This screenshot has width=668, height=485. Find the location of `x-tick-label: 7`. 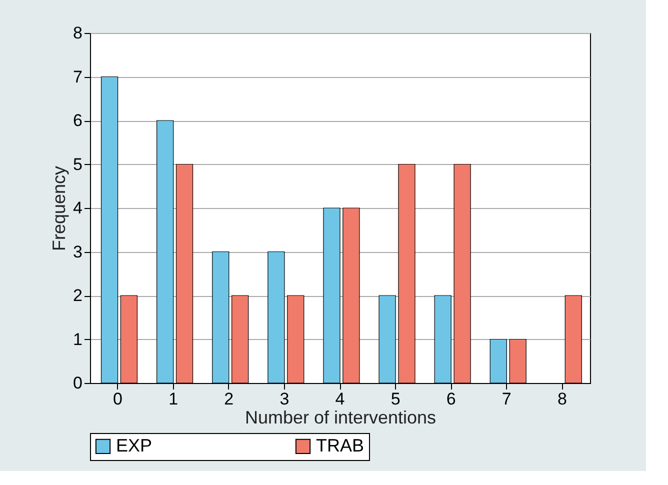

x-tick-label: 7 is located at coordinates (507, 399).